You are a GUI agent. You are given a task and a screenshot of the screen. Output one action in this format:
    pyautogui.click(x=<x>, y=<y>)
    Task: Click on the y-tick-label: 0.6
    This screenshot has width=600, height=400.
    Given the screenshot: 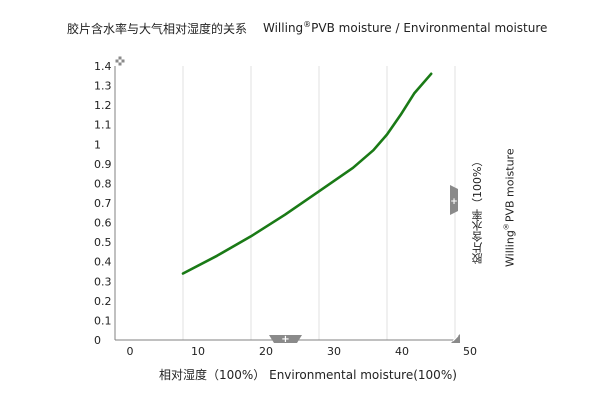 What is the action you would take?
    pyautogui.click(x=103, y=223)
    